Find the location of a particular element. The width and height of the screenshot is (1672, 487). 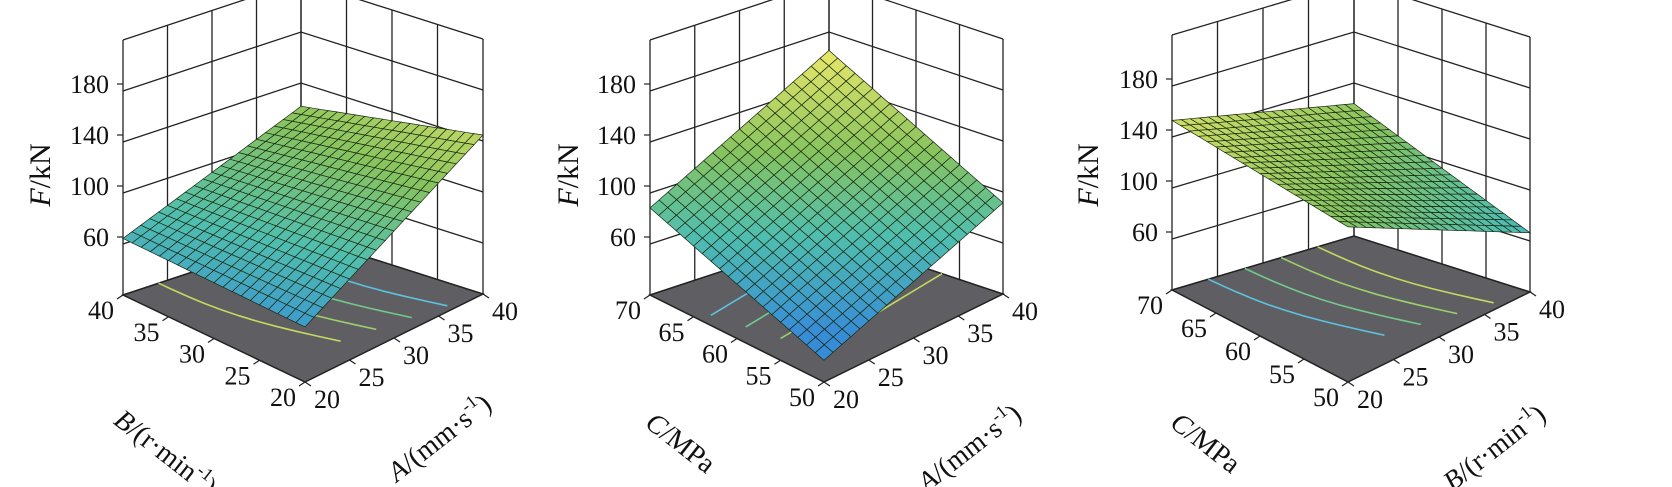

left-axis: 70 65 60 55 50 is located at coordinates (720, 353).